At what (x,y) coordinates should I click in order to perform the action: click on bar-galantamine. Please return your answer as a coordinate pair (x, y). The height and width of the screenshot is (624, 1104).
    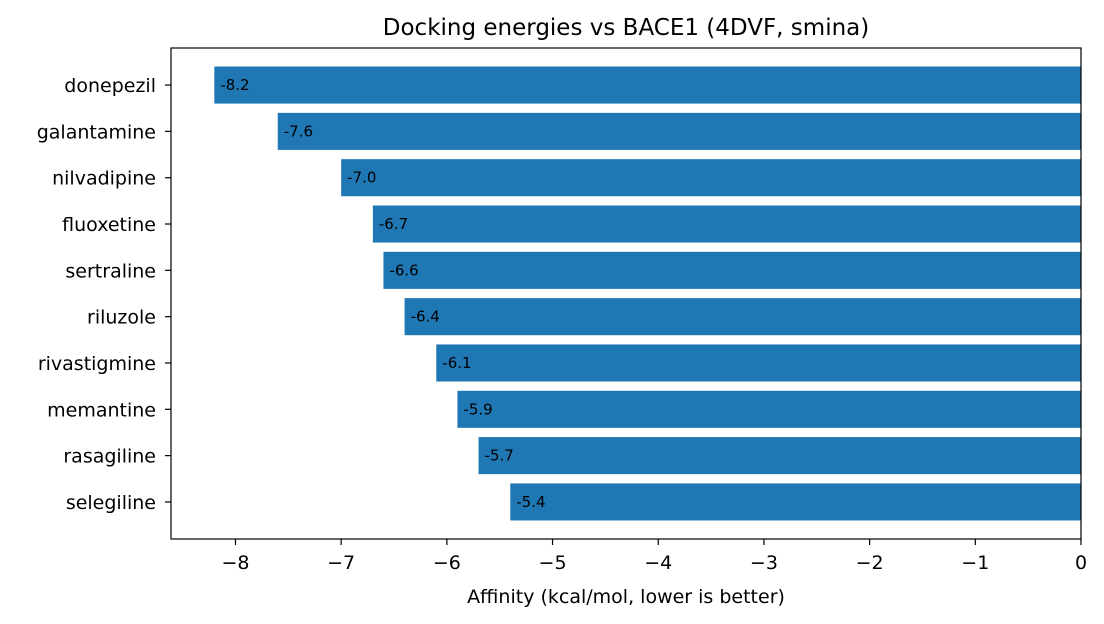
    Looking at the image, I should click on (679, 131).